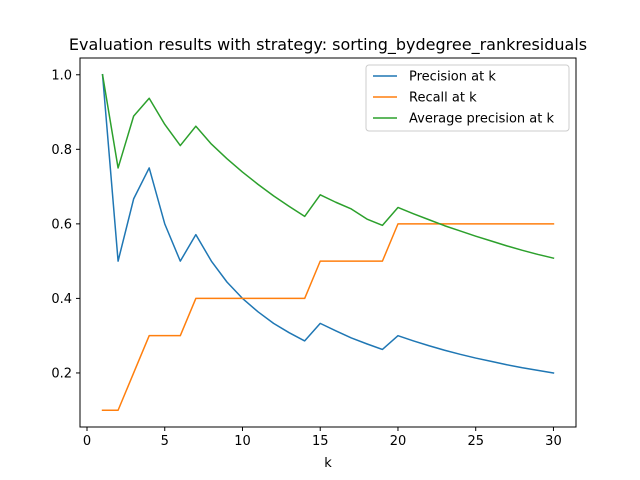 This screenshot has height=480, width=640. I want to click on legend-box, so click(467, 98).